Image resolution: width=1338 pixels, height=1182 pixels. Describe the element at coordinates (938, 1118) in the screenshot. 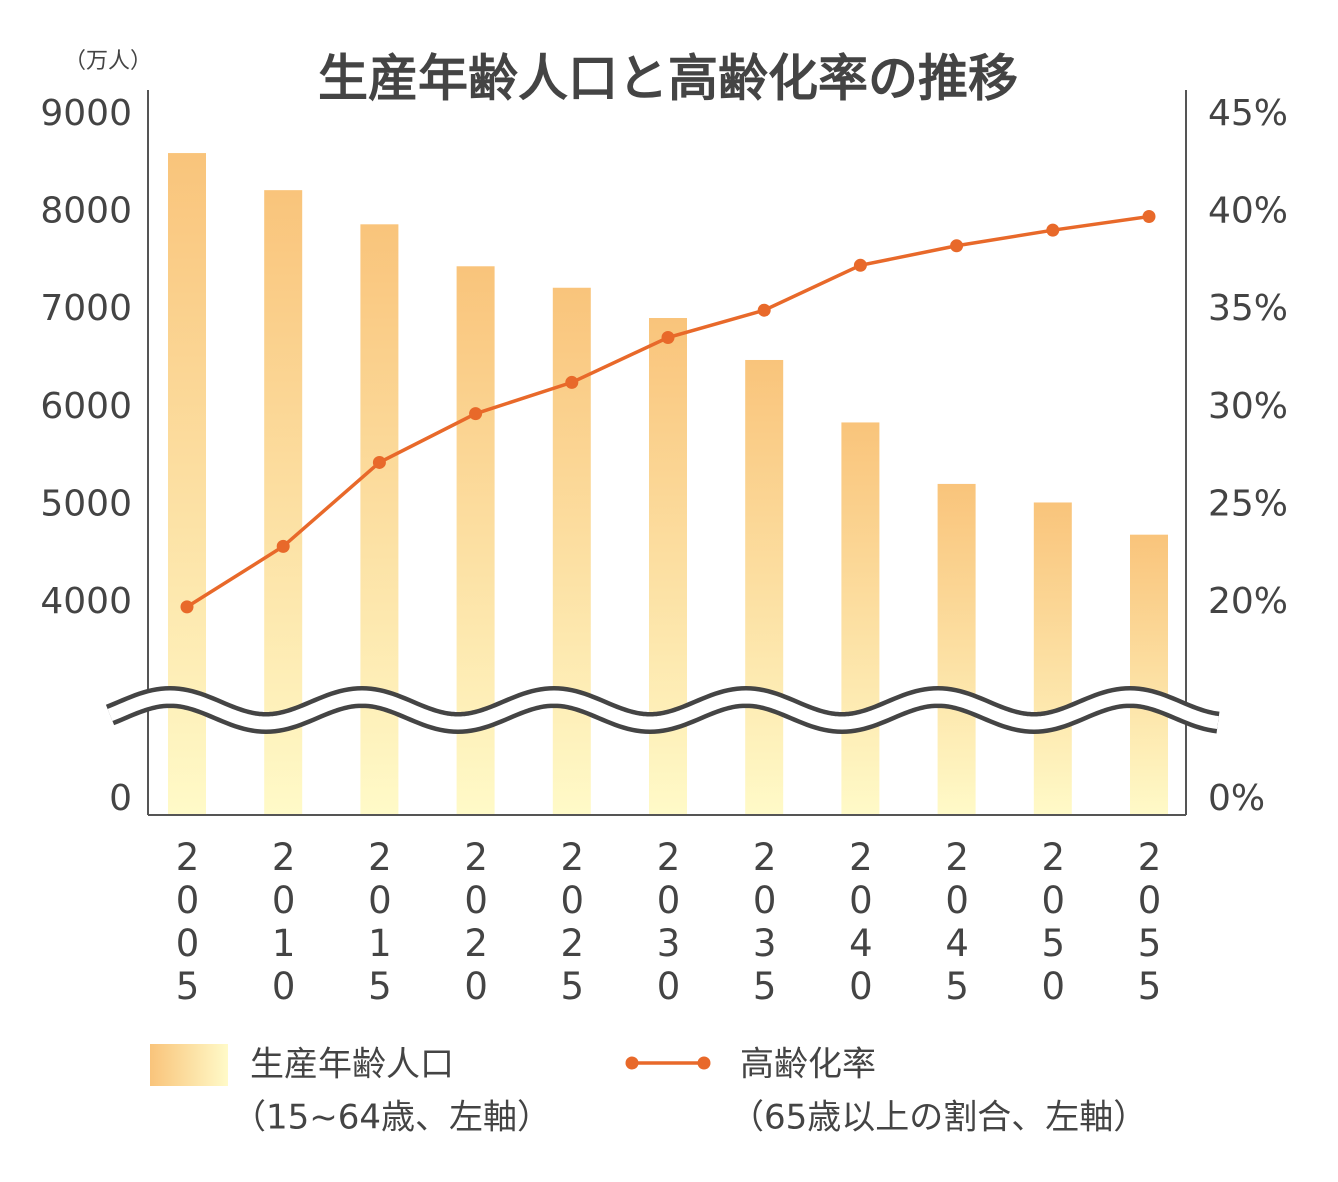

I see `legend-description: （65歳以上の割合、左軸）` at that location.